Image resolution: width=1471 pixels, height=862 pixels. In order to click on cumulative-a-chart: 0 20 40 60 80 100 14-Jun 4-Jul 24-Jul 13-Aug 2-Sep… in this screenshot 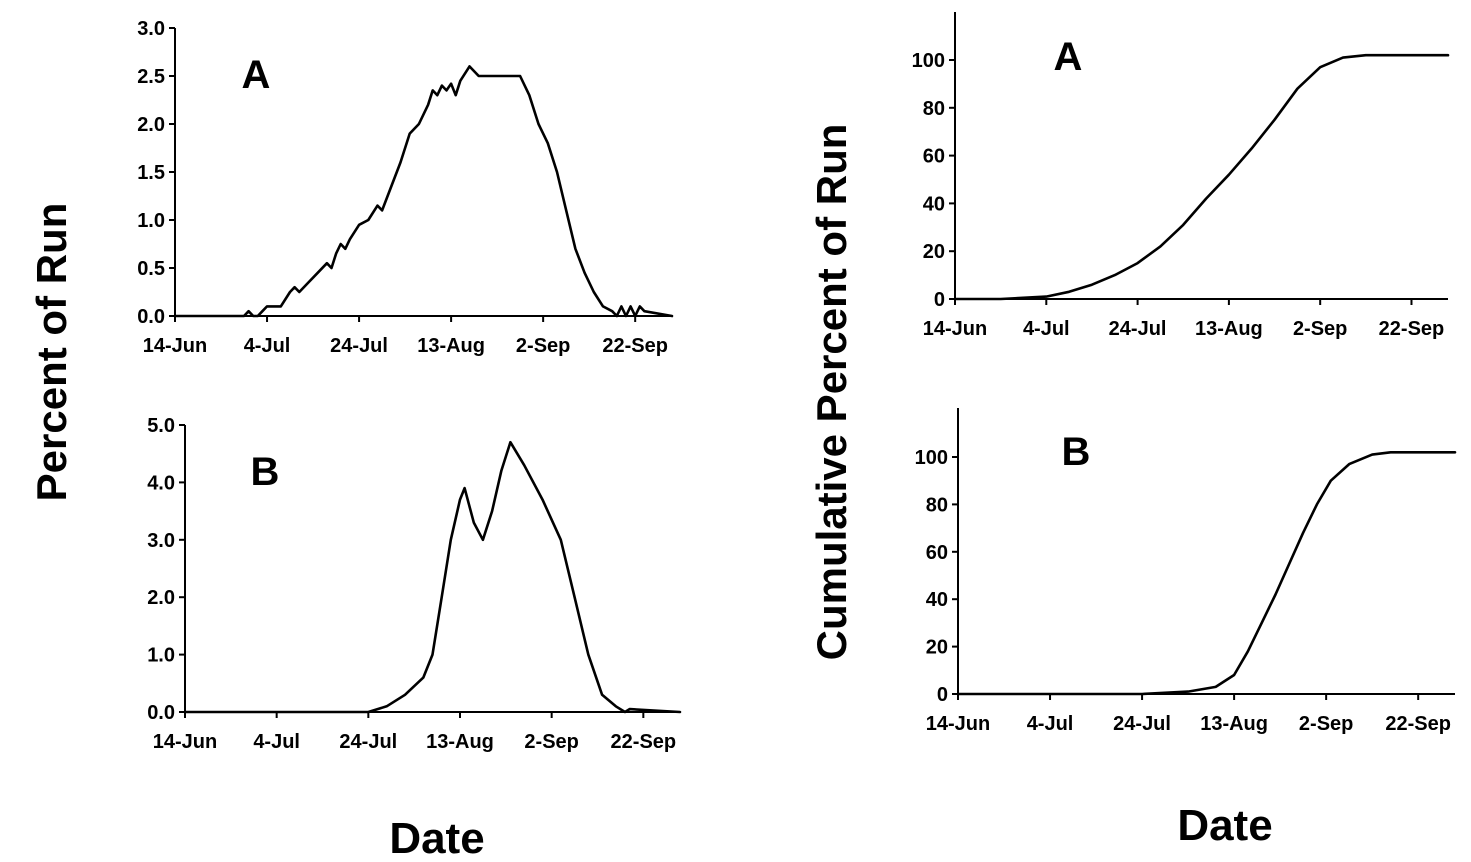, I will do `click(1181, 176)`.